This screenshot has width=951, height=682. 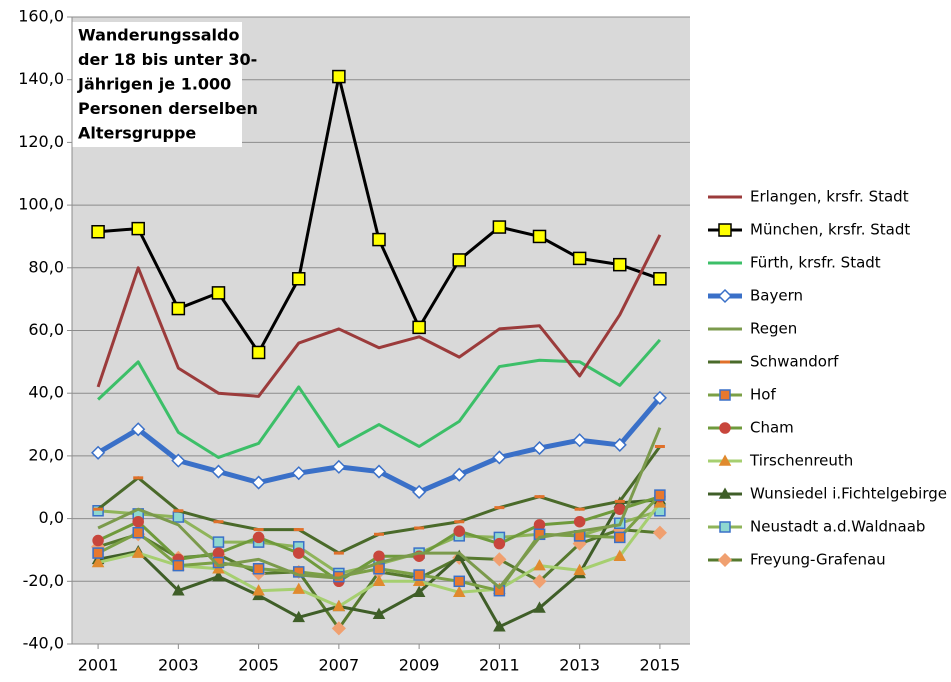 I want to click on title-line: Altersgruppe, so click(x=137, y=133).